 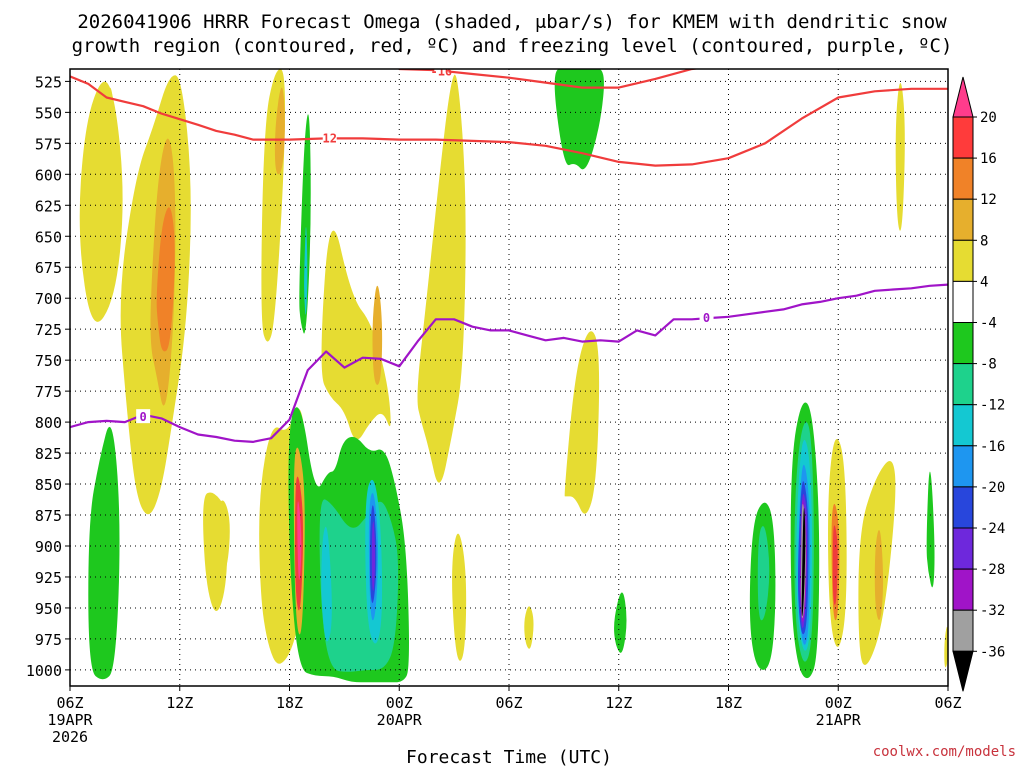 I want to click on ytick-label-1000: 1000, so click(x=44, y=671).